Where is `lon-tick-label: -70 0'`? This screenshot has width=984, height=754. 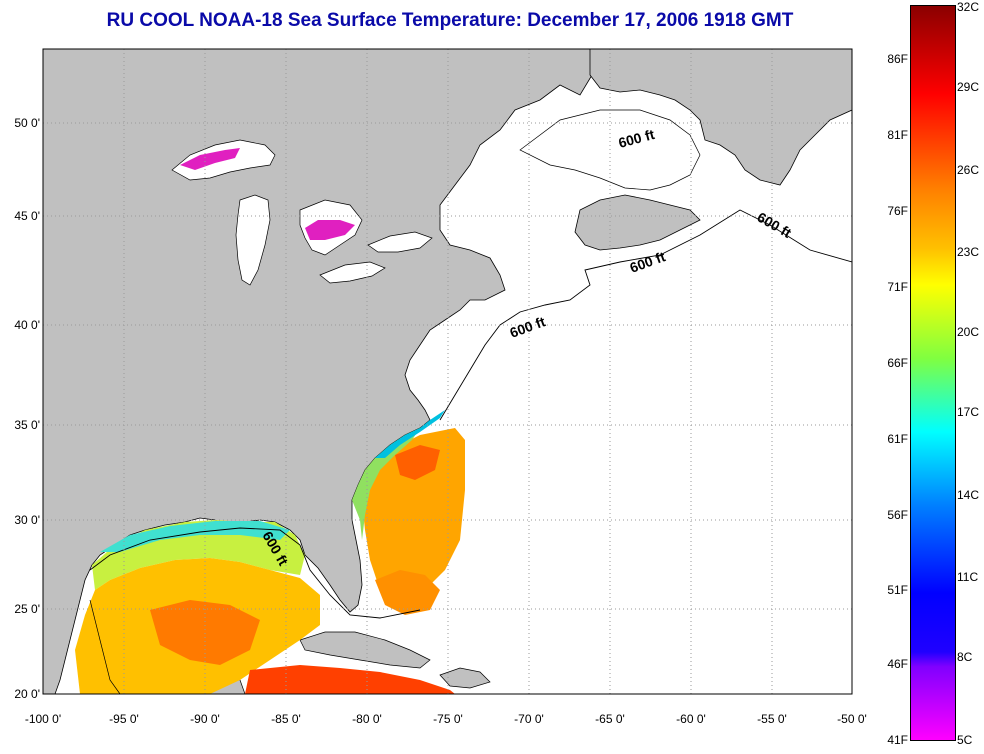
lon-tick-label: -70 0' is located at coordinates (529, 719).